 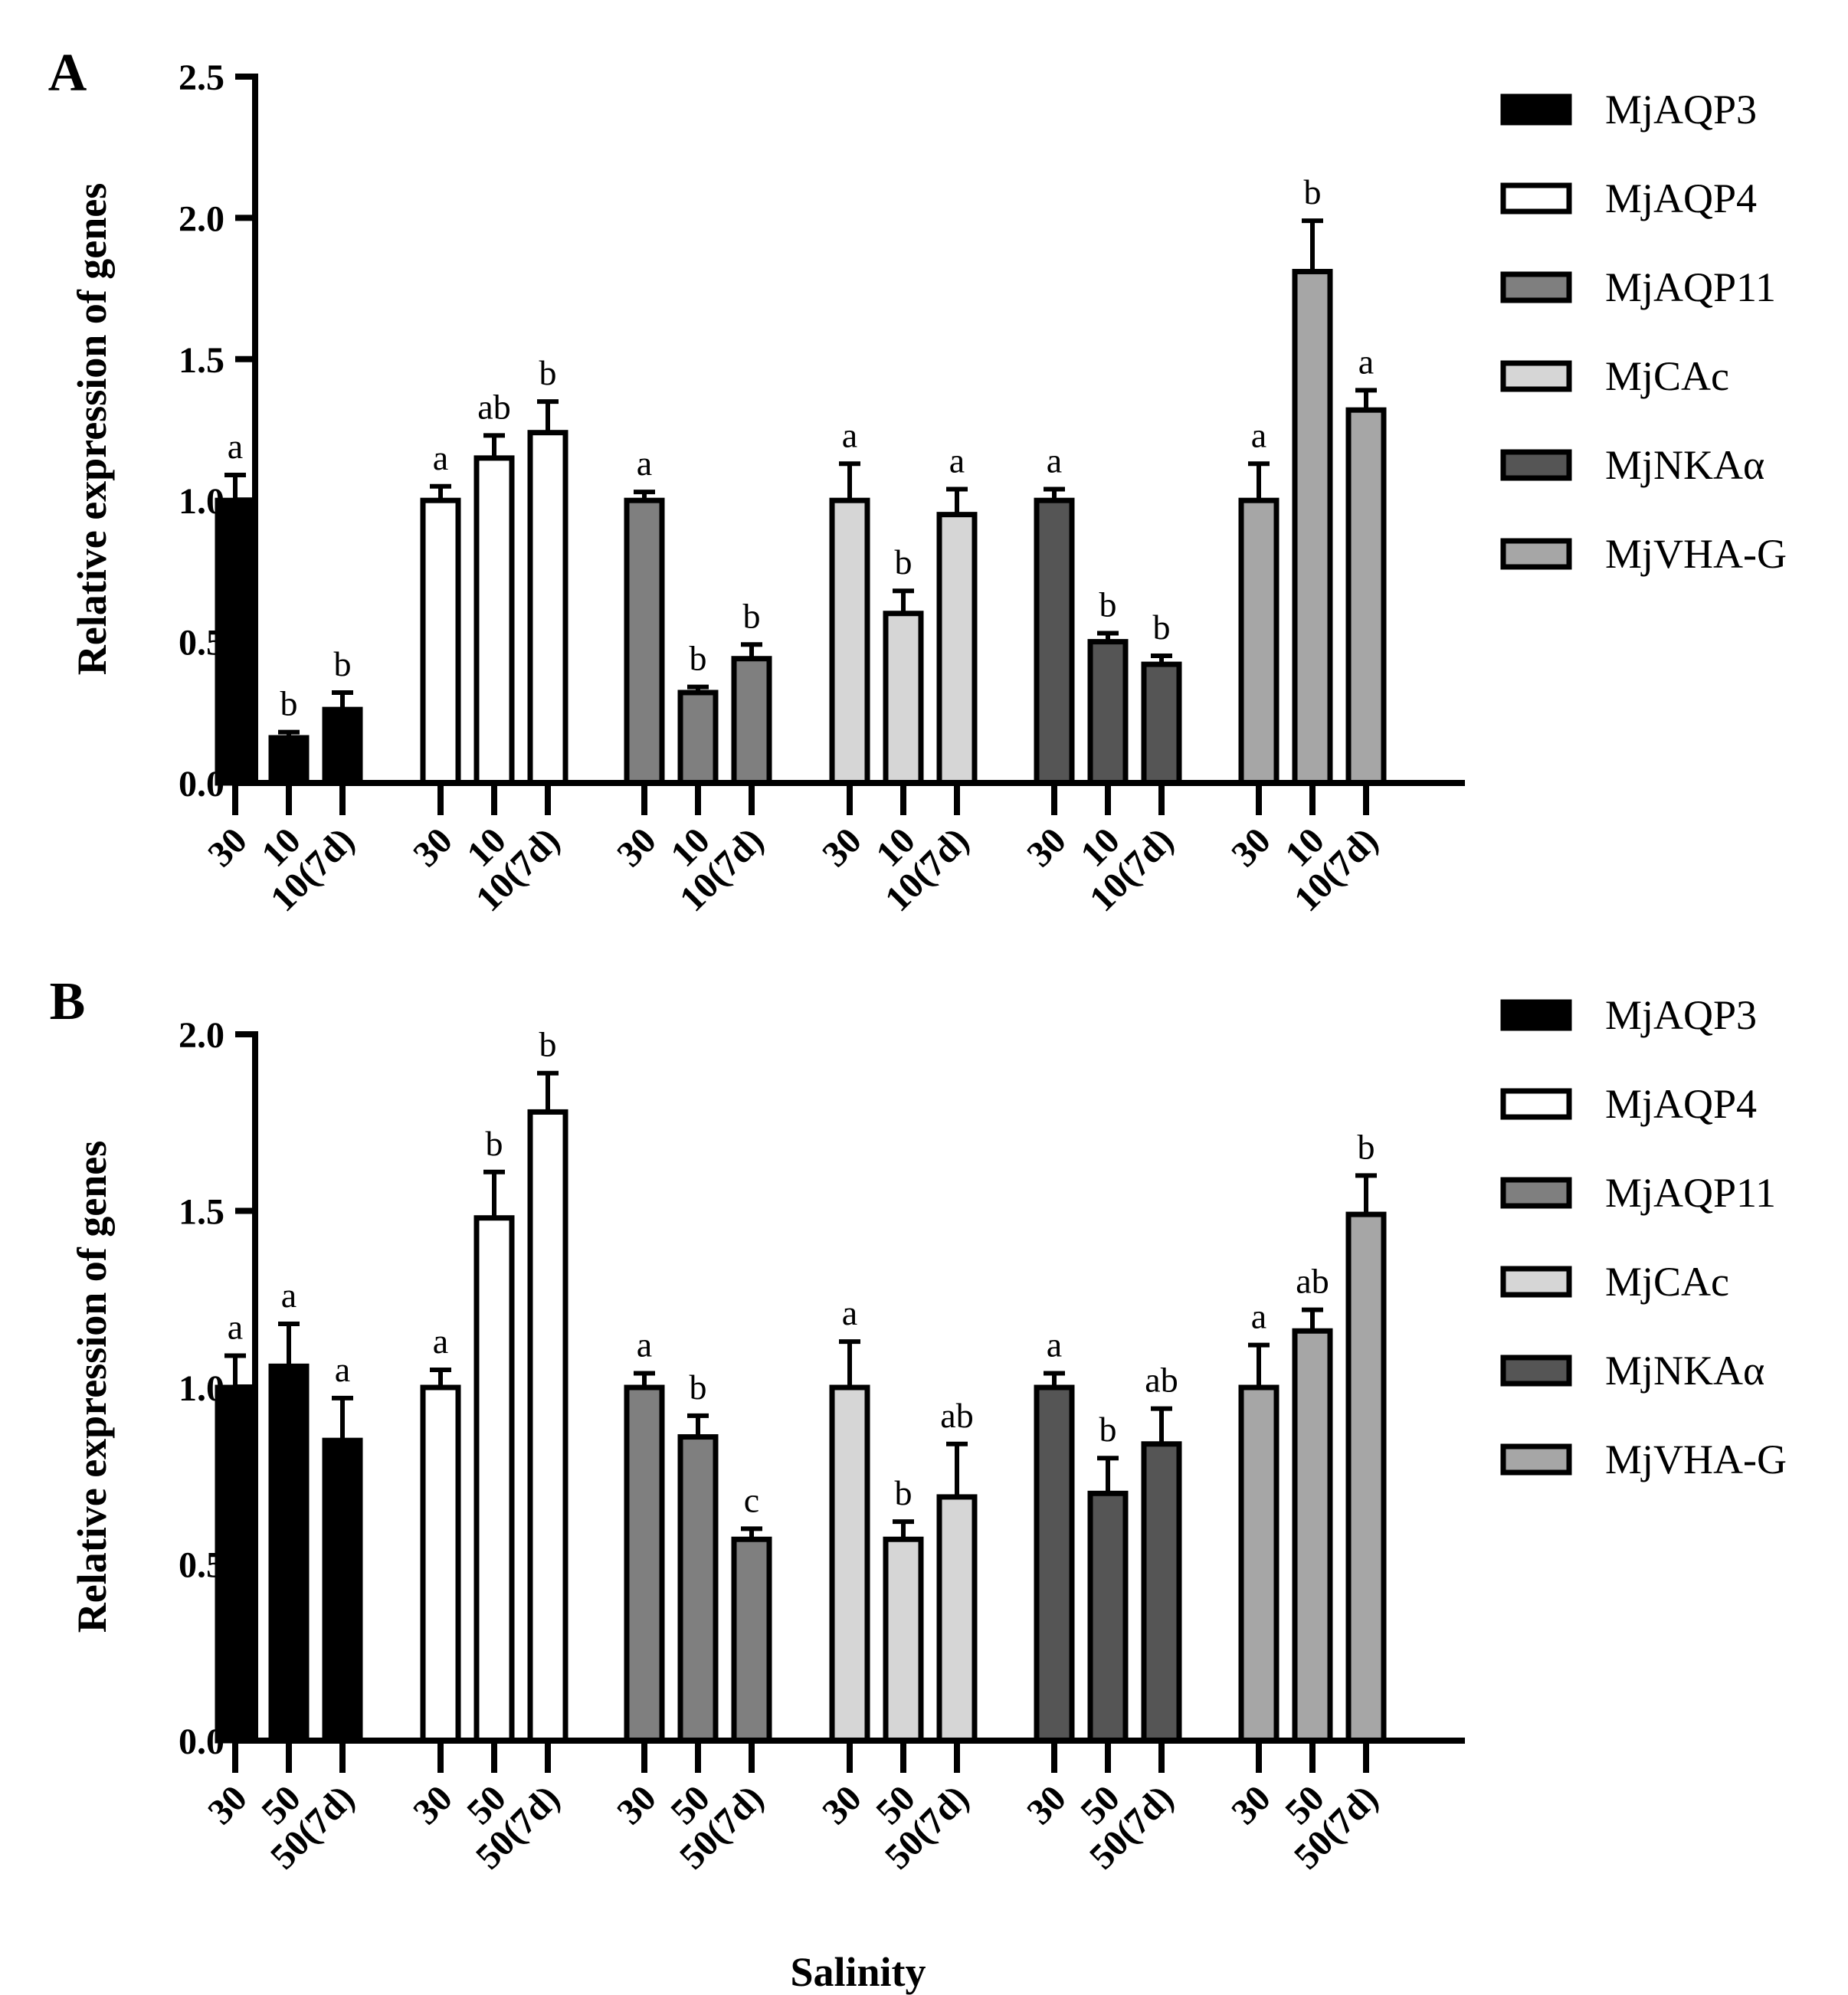 What do you see at coordinates (67, 73) in the screenshot?
I see `panel-label: A` at bounding box center [67, 73].